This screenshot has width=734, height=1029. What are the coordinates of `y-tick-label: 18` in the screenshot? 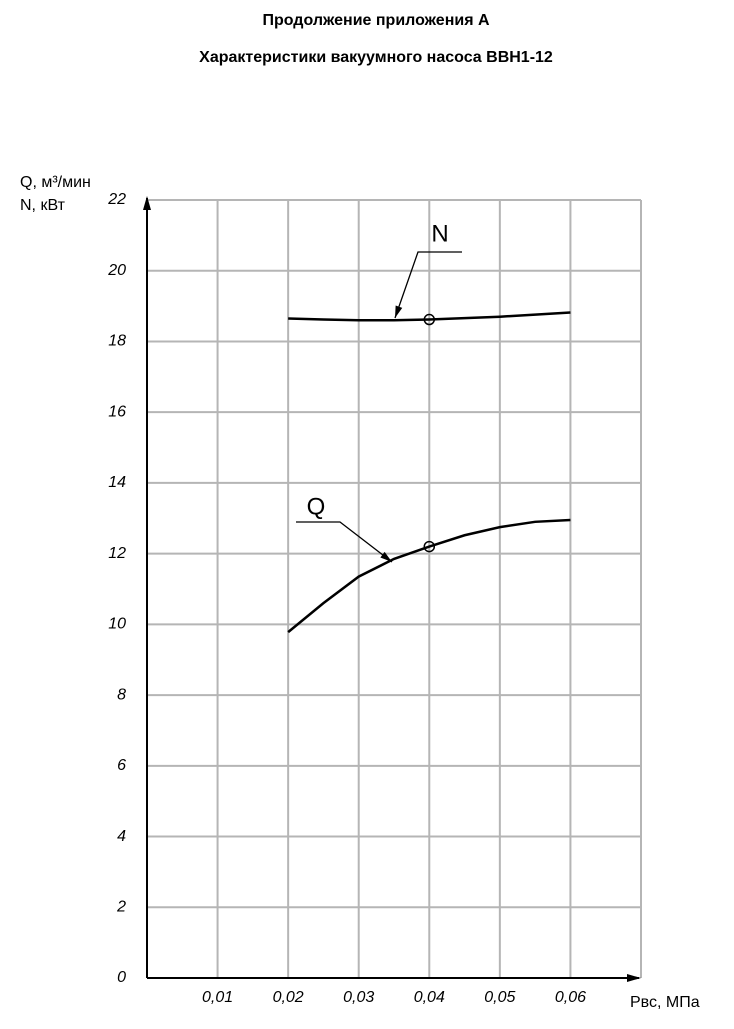 It's located at (117, 341).